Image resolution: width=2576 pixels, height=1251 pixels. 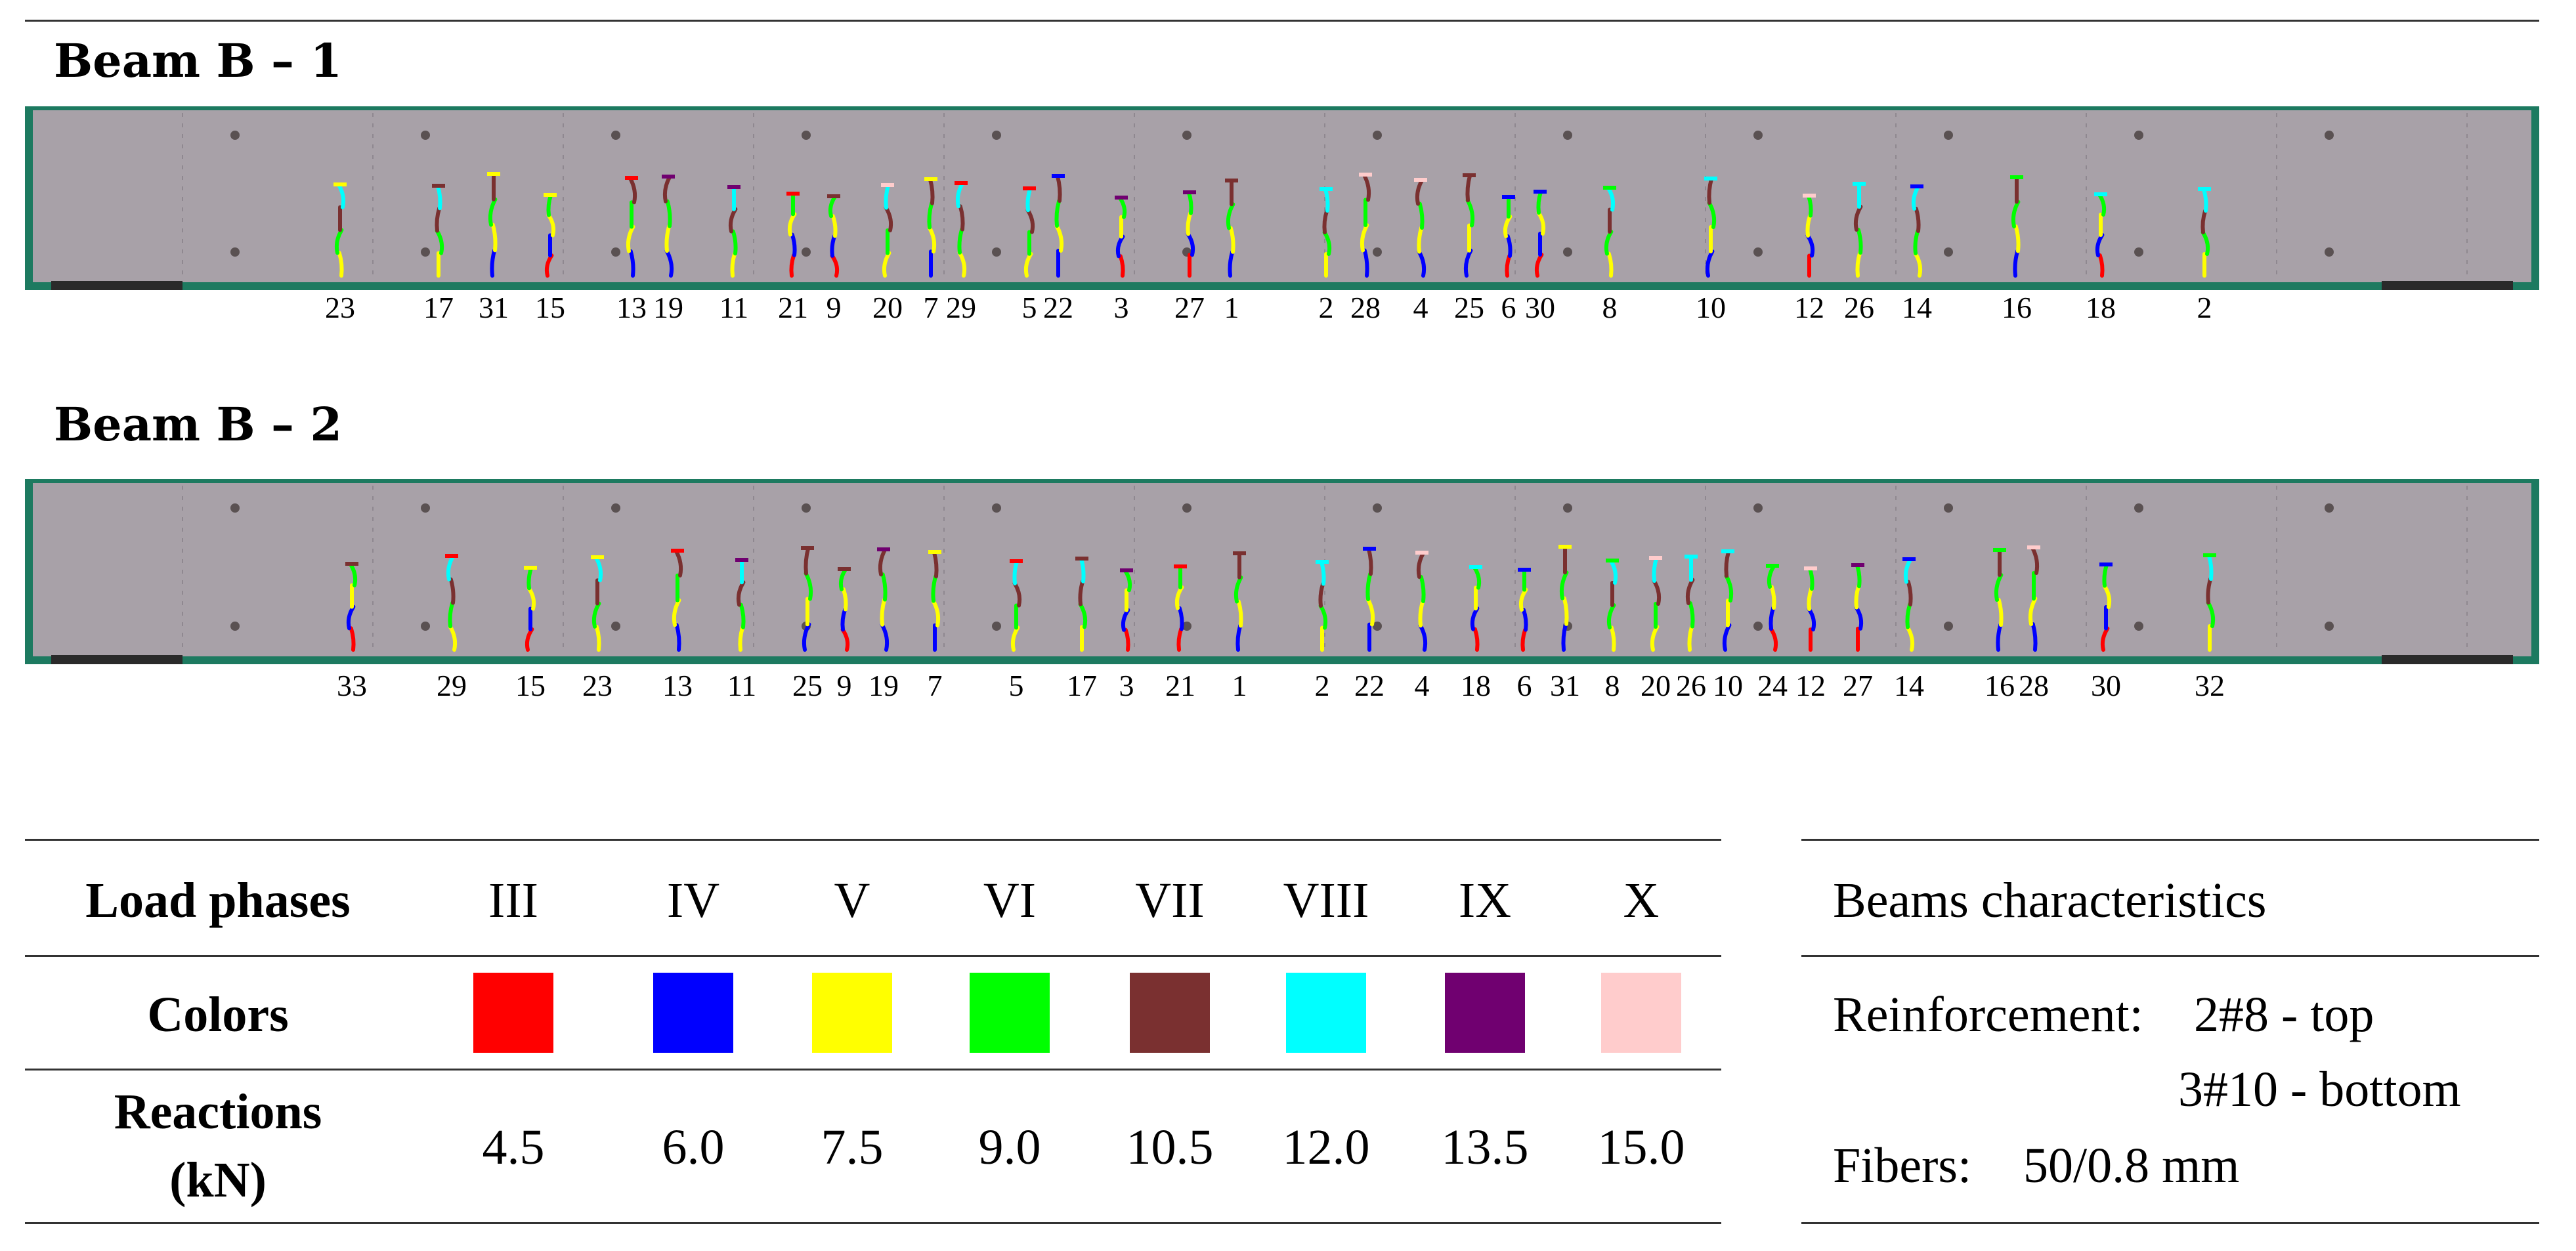 I want to click on right-support, so click(x=2447, y=659).